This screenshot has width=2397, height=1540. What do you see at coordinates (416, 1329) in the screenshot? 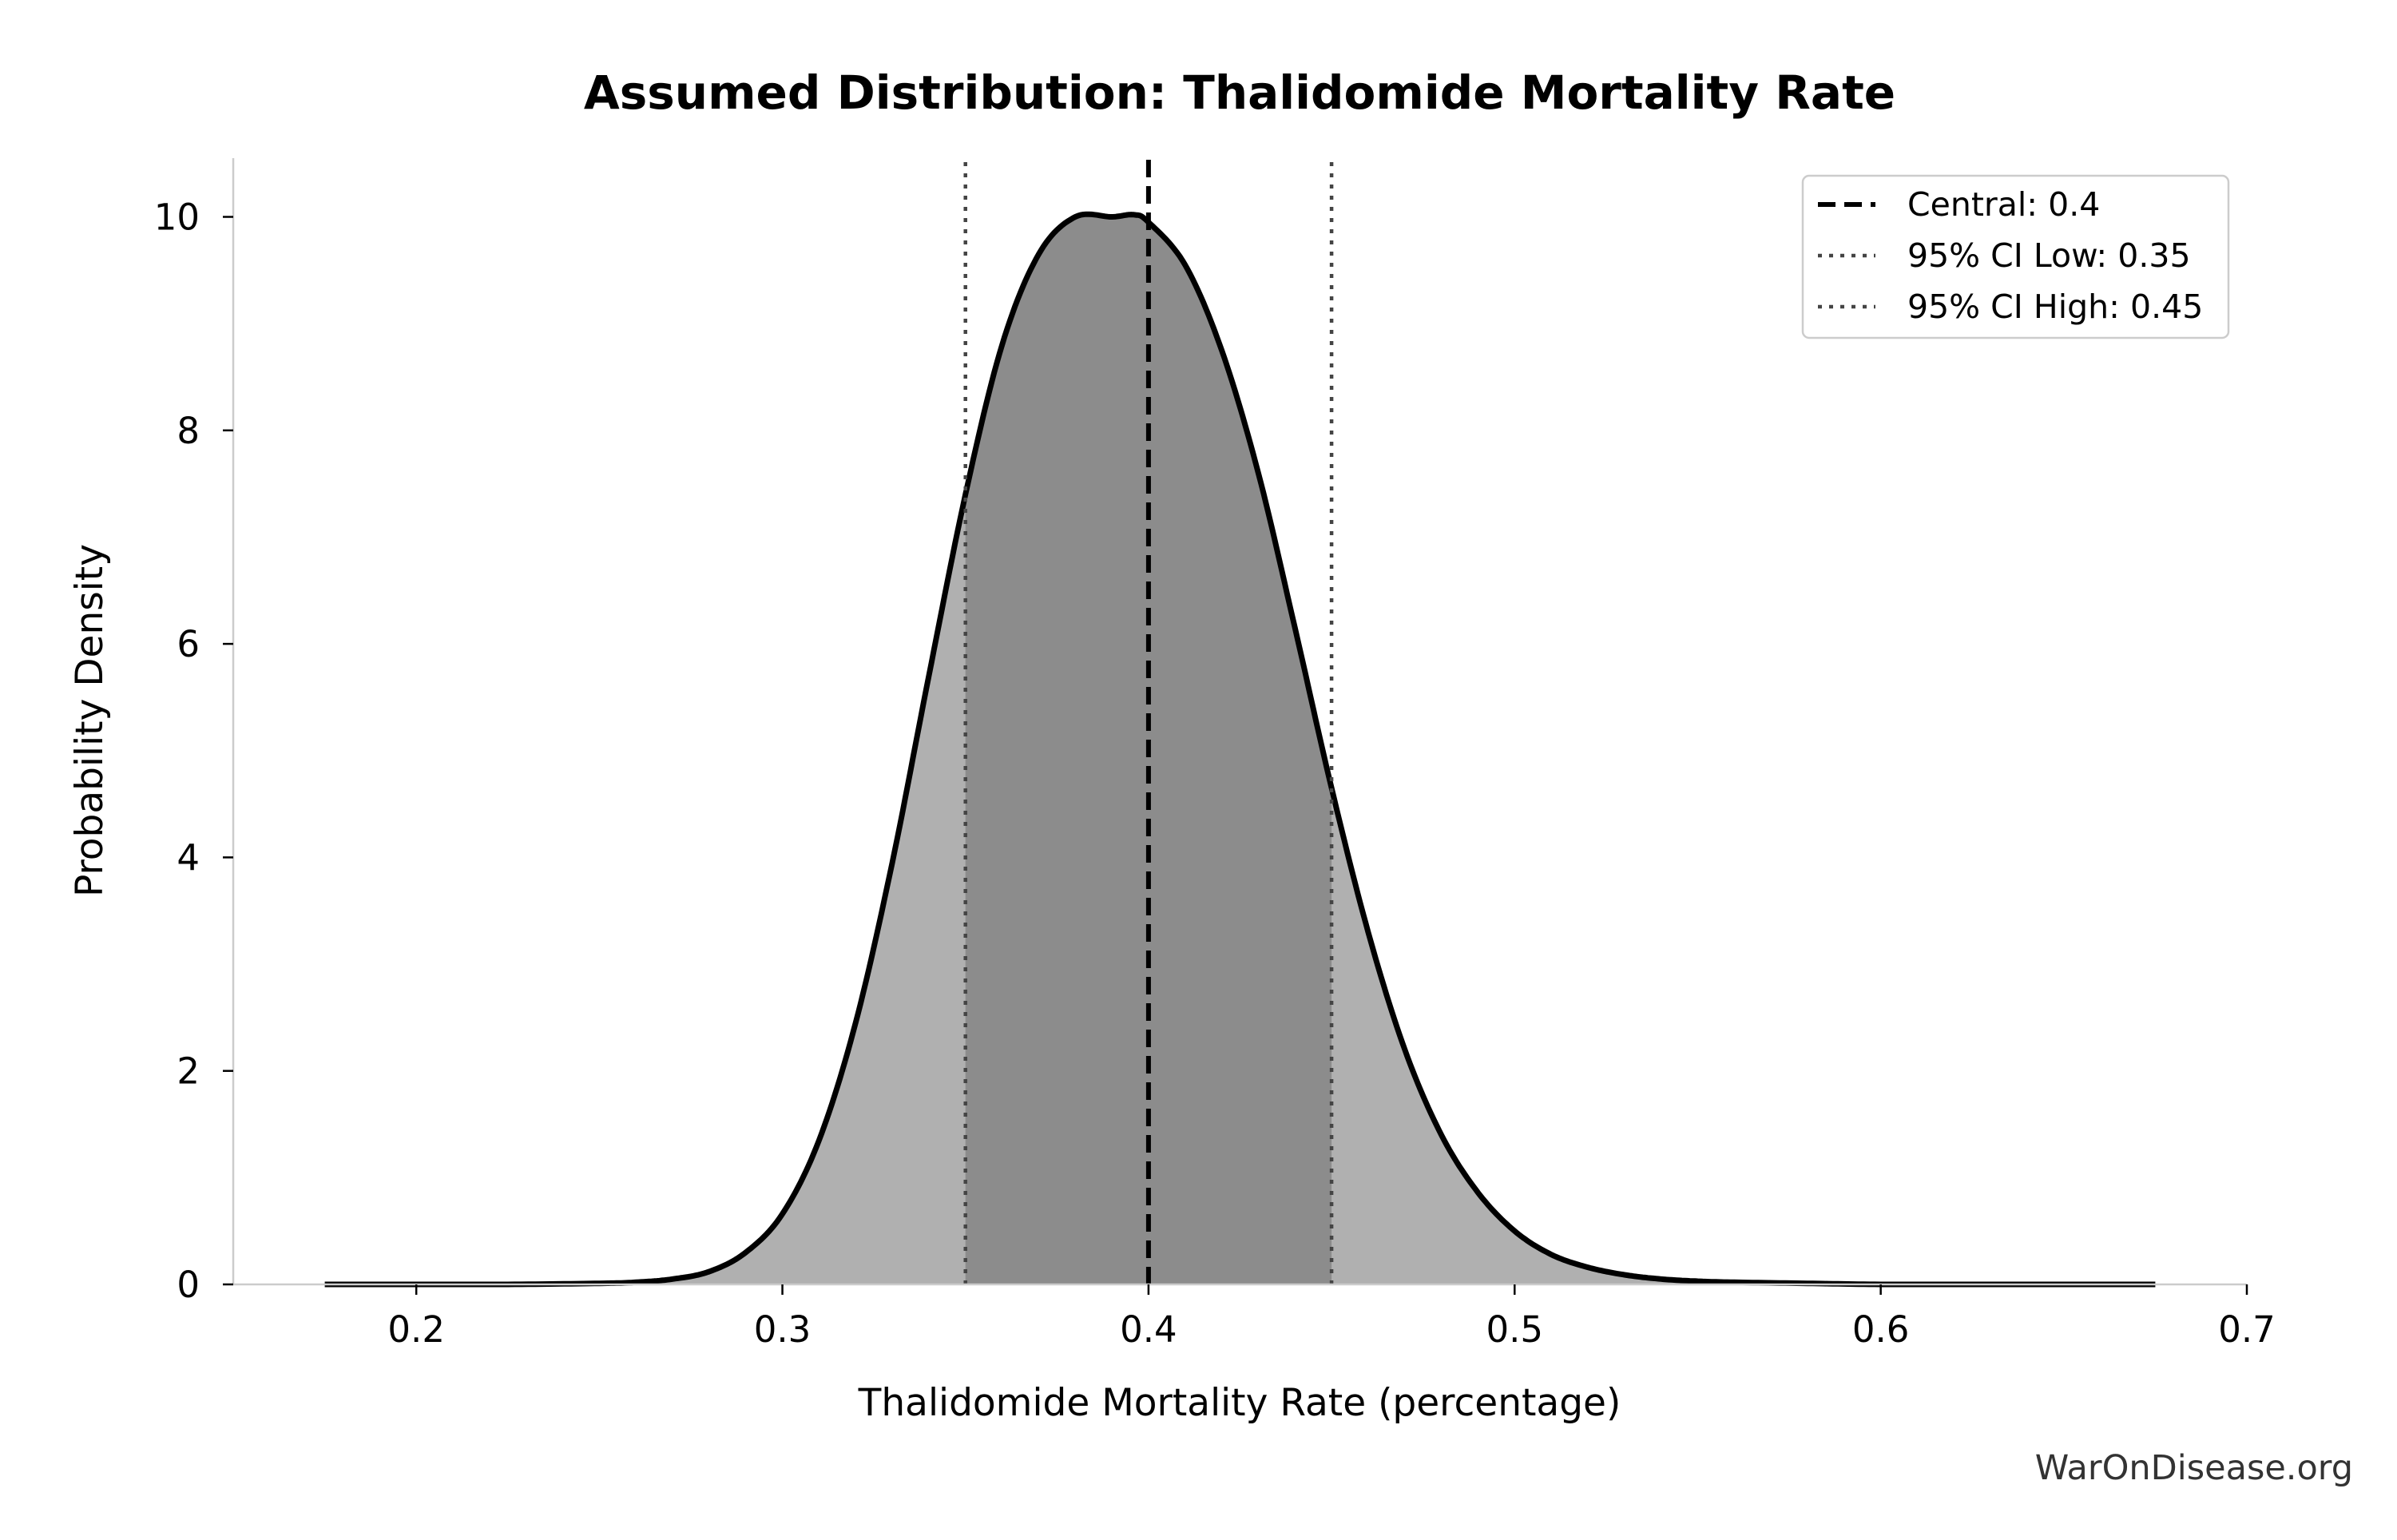
I see `x-tick-label: 0.2` at bounding box center [416, 1329].